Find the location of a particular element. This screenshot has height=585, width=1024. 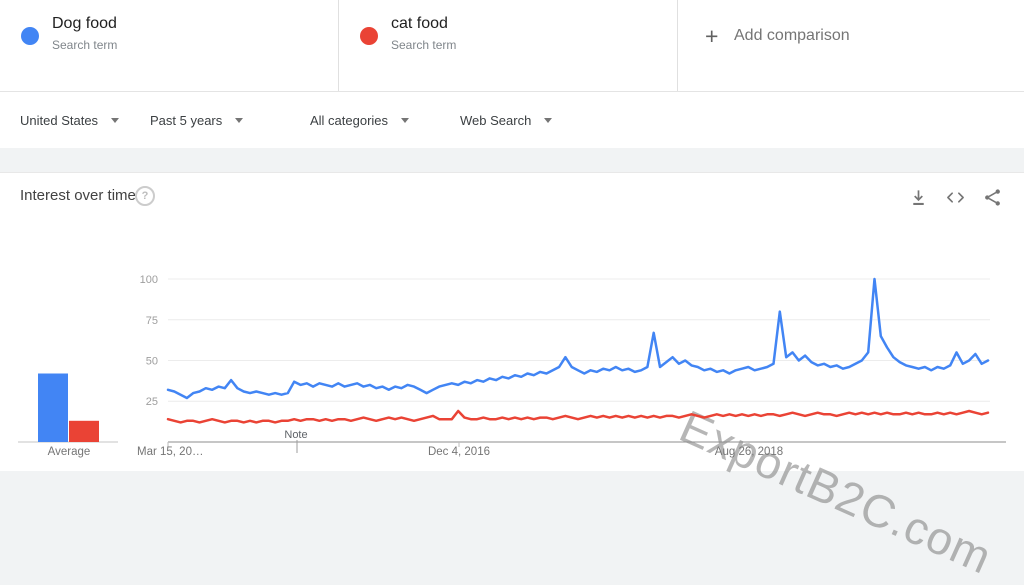

note-label: Note is located at coordinates (295, 435).